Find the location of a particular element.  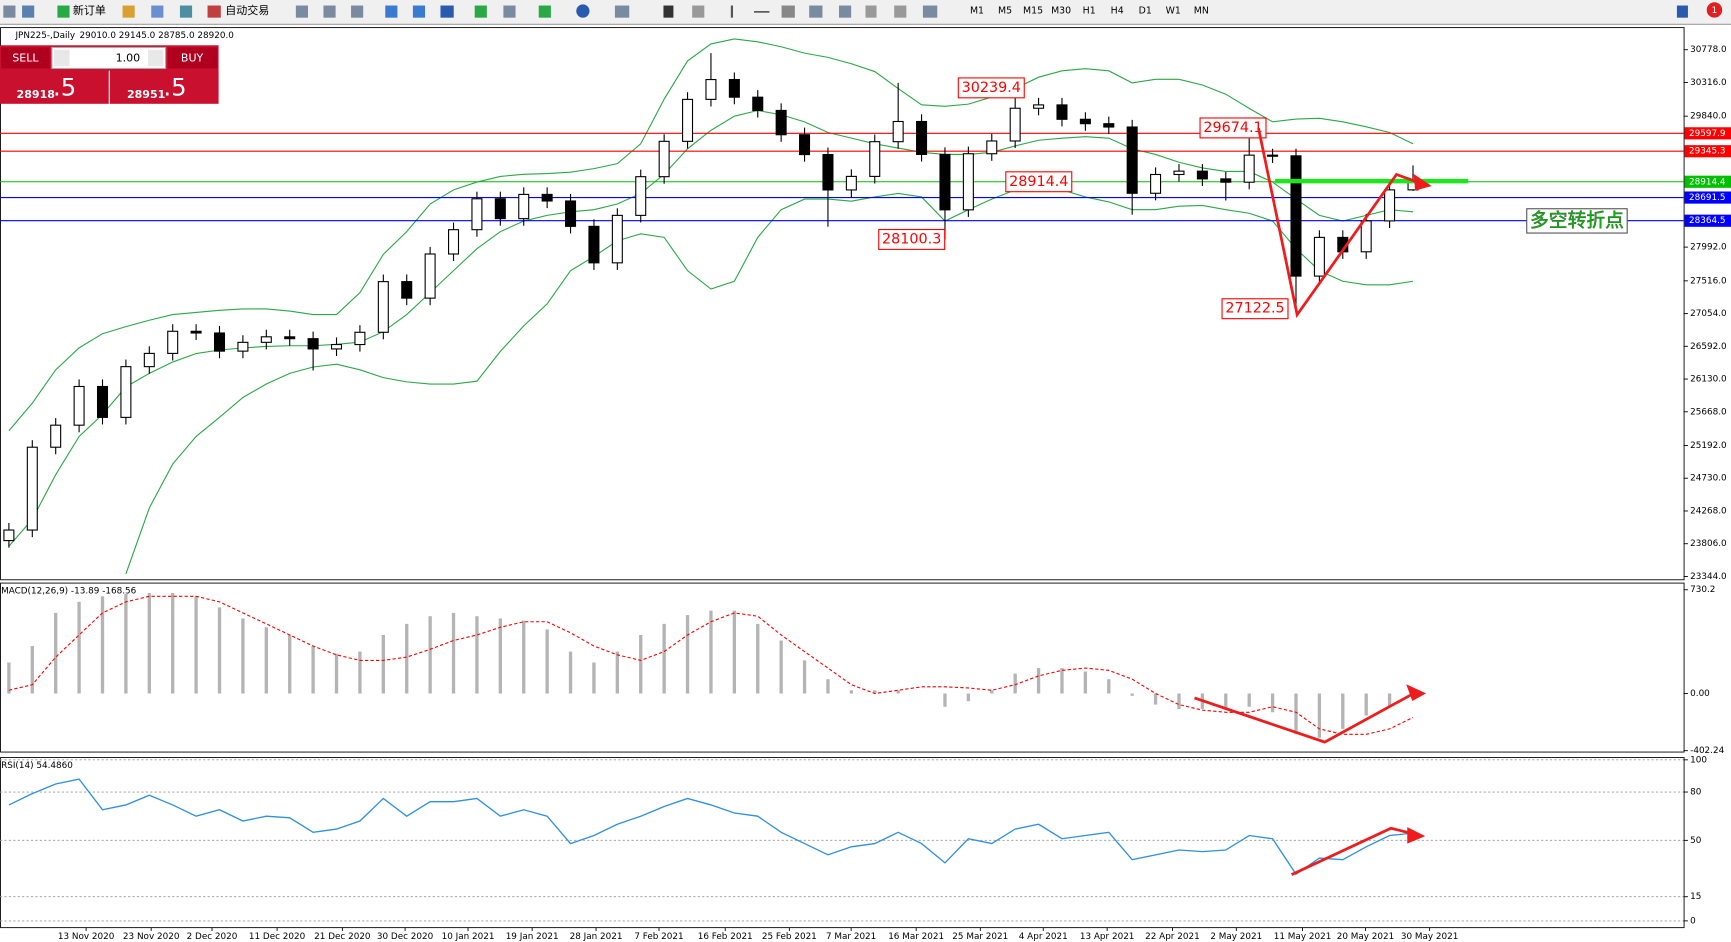

sell-label: SELL is located at coordinates (25, 58).